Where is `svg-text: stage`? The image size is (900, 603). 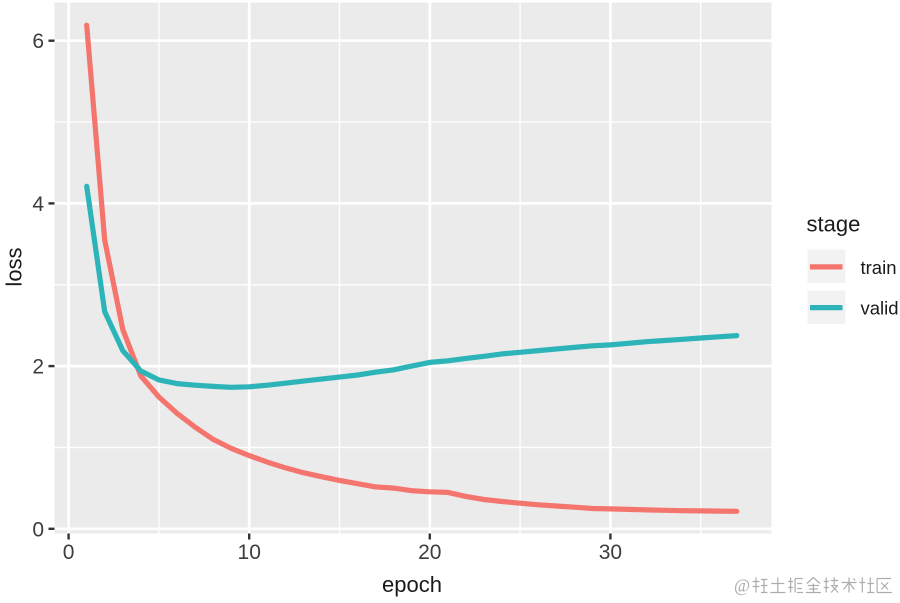 svg-text: stage is located at coordinates (834, 224).